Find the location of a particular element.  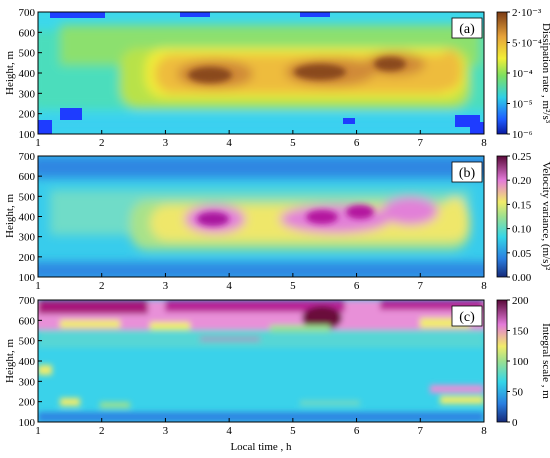

y-ticks-b: 100 200 300 400 500 600 700 is located at coordinates (30, 217).